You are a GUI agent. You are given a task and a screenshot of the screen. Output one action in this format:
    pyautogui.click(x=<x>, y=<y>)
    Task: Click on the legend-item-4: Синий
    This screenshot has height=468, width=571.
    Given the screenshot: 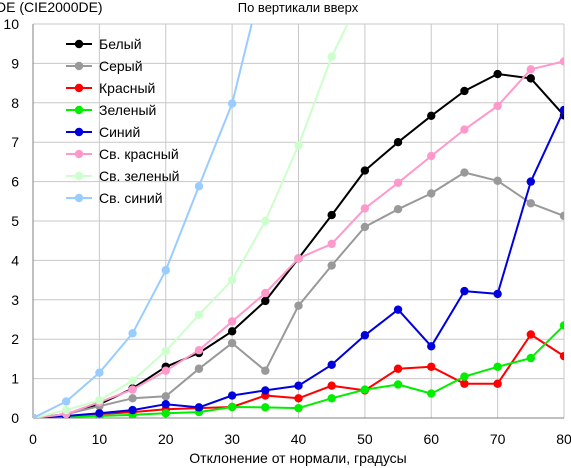 What is the action you would take?
    pyautogui.click(x=103, y=132)
    